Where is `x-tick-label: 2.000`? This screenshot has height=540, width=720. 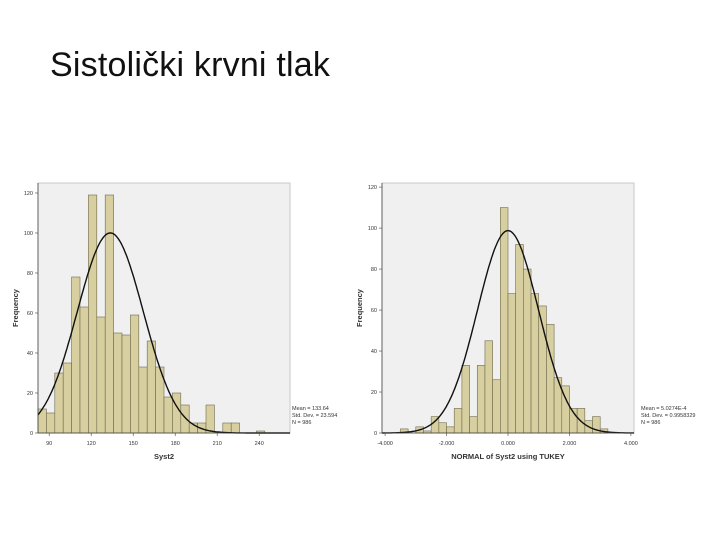 x-tick-label: 2.000 is located at coordinates (570, 444).